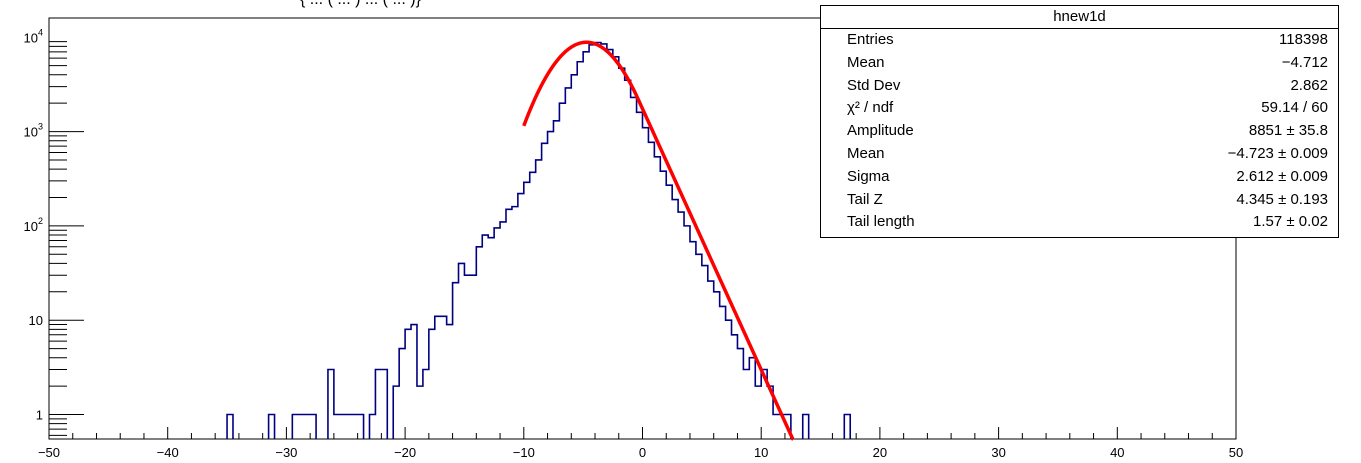  I want to click on stats-value: −4.723 ± 0.009, so click(1277, 153).